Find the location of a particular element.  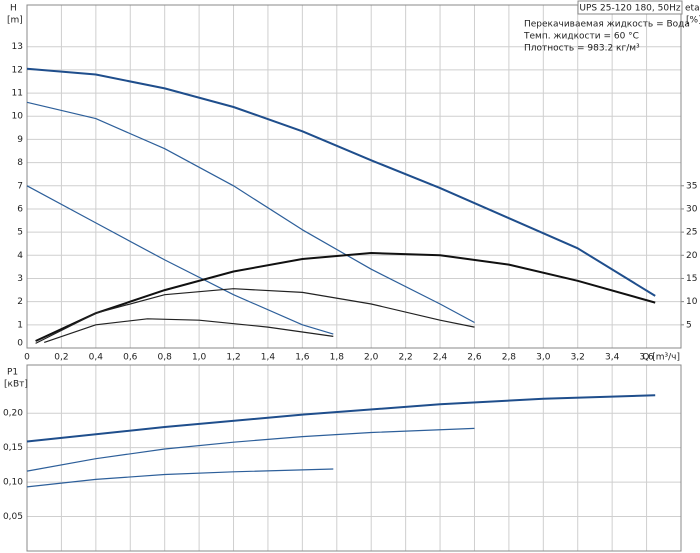

title-box is located at coordinates (630, 7).